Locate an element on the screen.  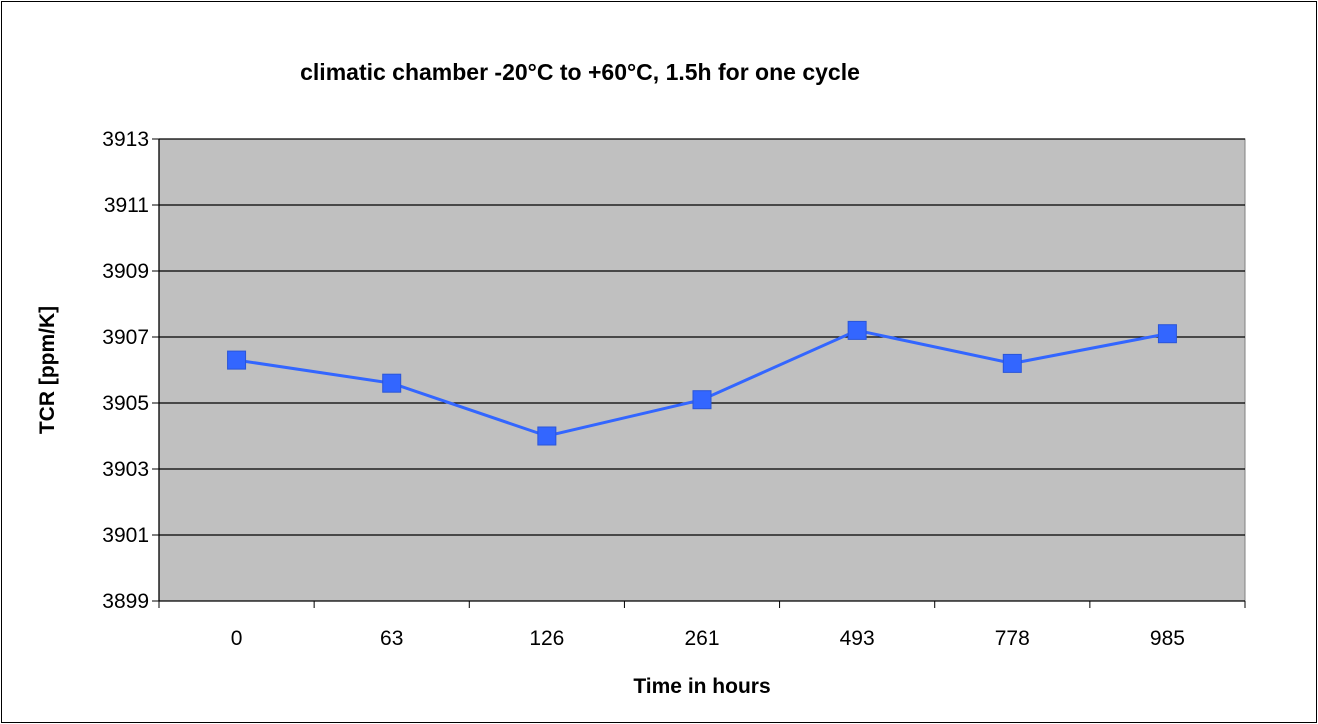
x-tick-label: 0 is located at coordinates (237, 638).